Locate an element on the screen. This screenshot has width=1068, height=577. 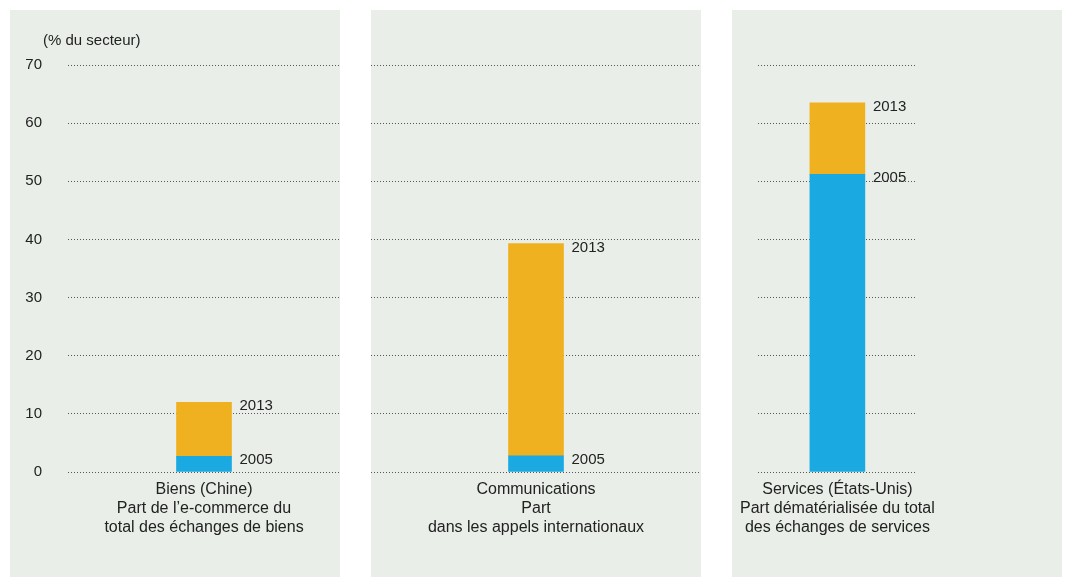
x-tick-label: Services (États-Unis) Part dématérialisée du total des échanges de services is located at coordinates (837, 507).